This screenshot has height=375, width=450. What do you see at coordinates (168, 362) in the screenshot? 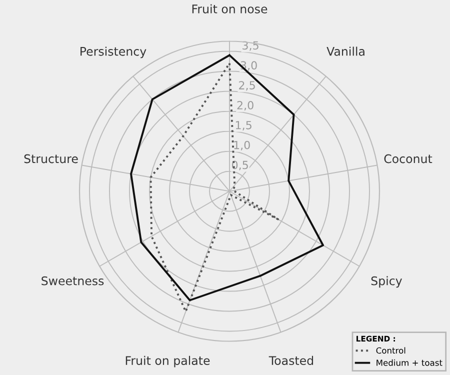
I see `spoke-label: Fruit on palate` at bounding box center [168, 362].